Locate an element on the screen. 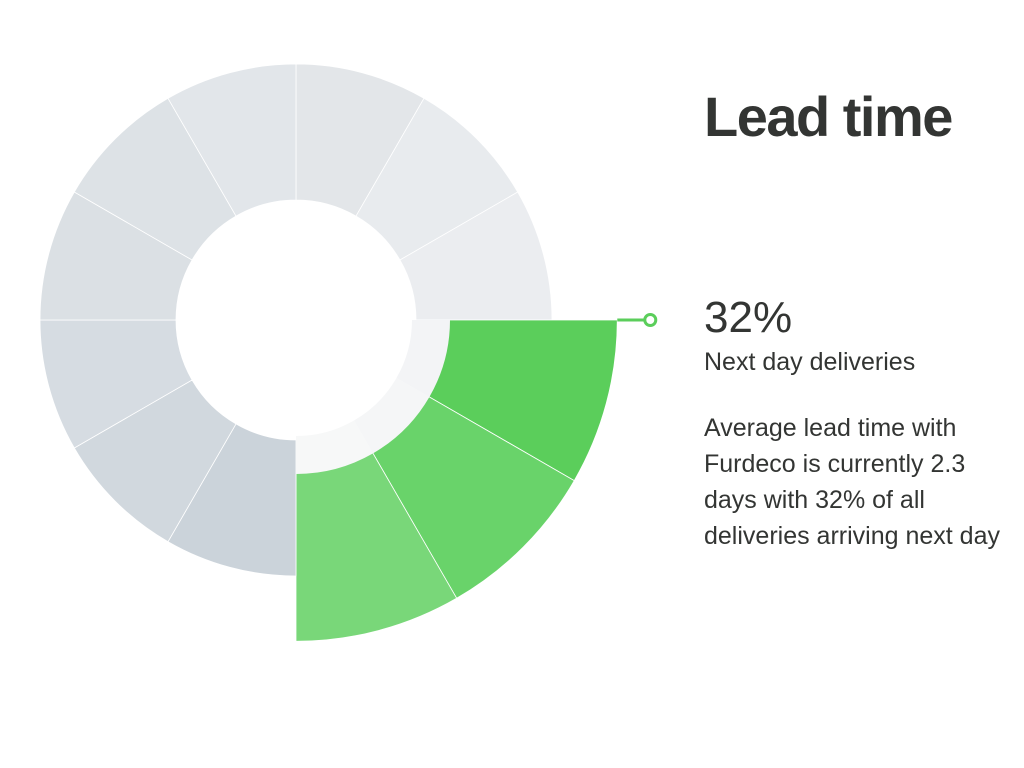 The height and width of the screenshot is (768, 1024). page-title: Lead time is located at coordinates (828, 116).